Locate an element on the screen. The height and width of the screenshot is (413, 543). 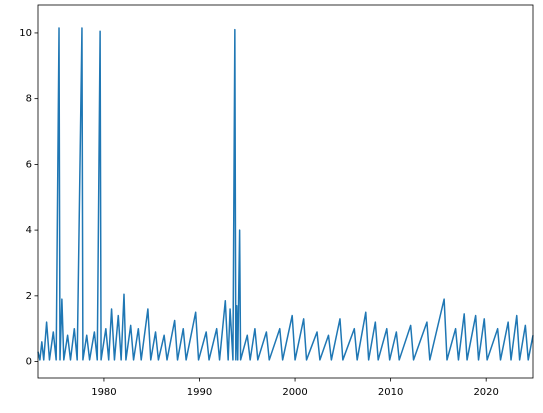
x-tick-label: 2010 is located at coordinates (390, 392).